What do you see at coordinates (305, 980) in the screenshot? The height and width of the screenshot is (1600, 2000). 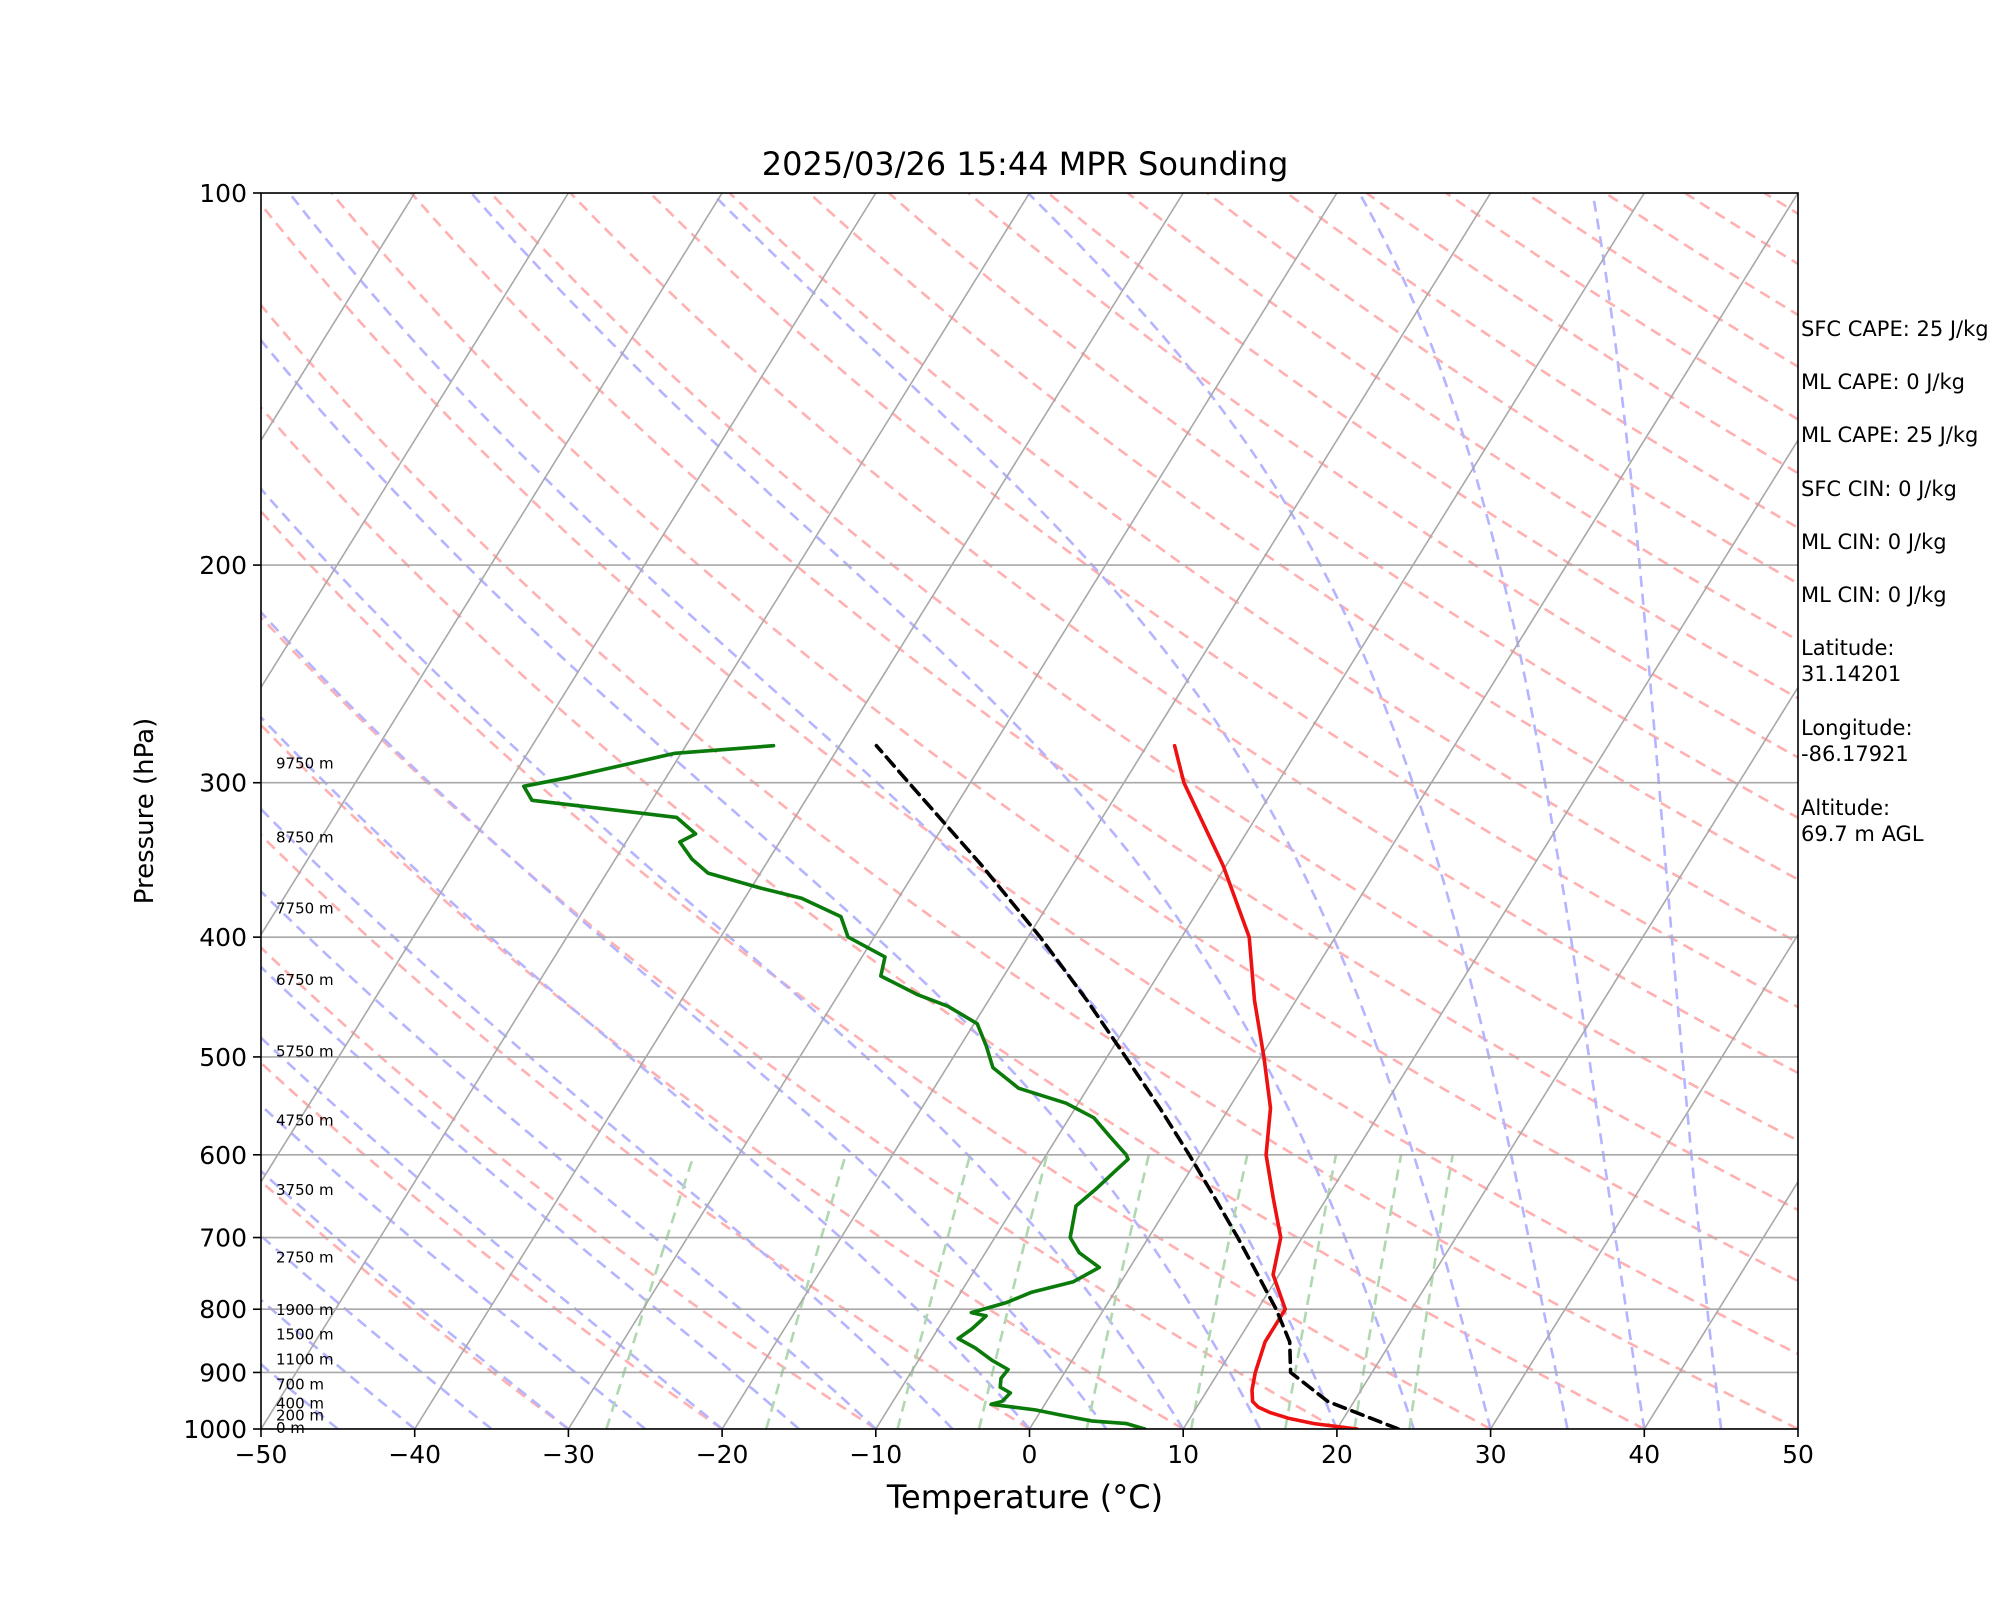 I see `height-label: 6750 m` at bounding box center [305, 980].